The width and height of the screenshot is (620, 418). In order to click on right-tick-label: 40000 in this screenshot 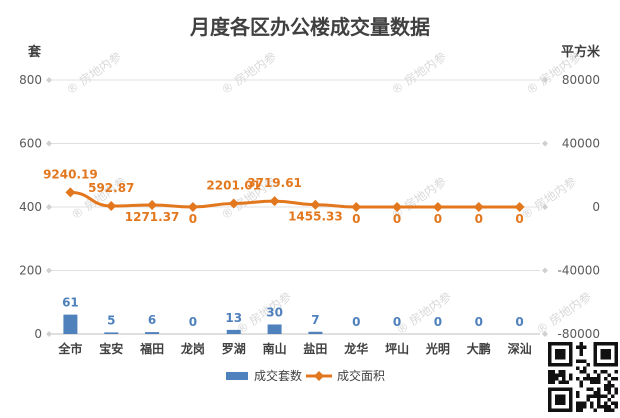, I will do `click(581, 144)`.